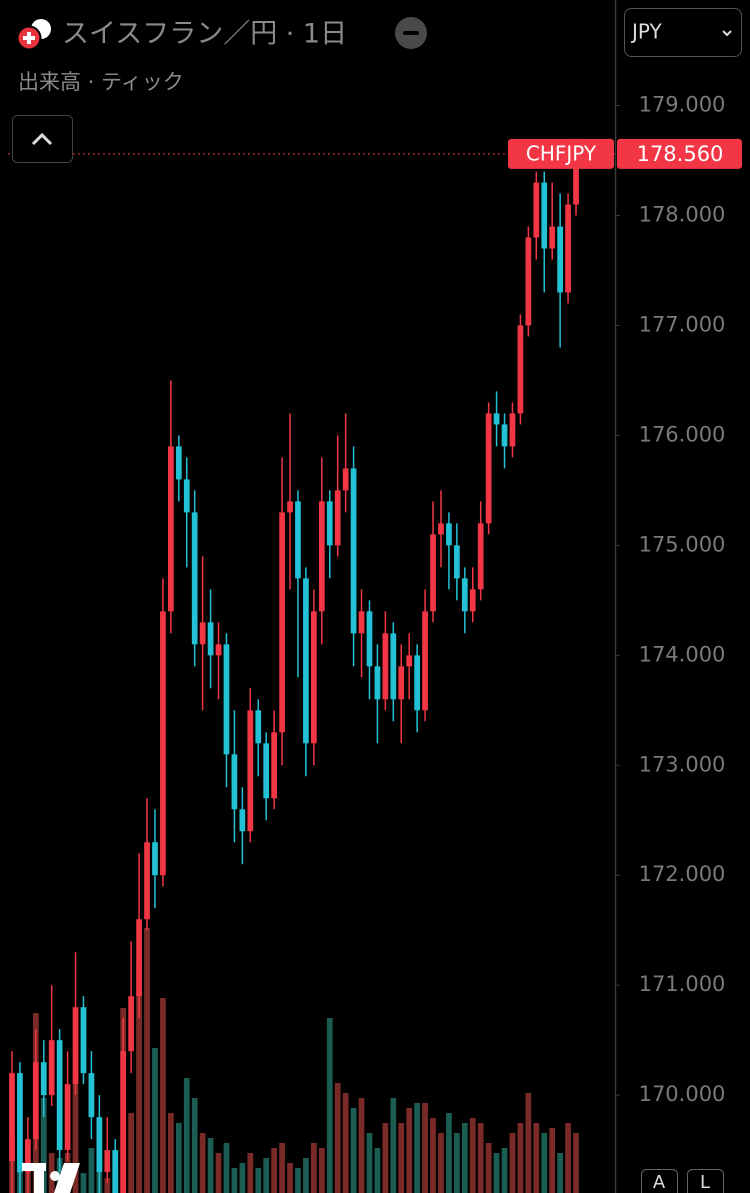 This screenshot has width=750, height=1193. What do you see at coordinates (682, 764) in the screenshot?
I see `y-tick-label: 173.000` at bounding box center [682, 764].